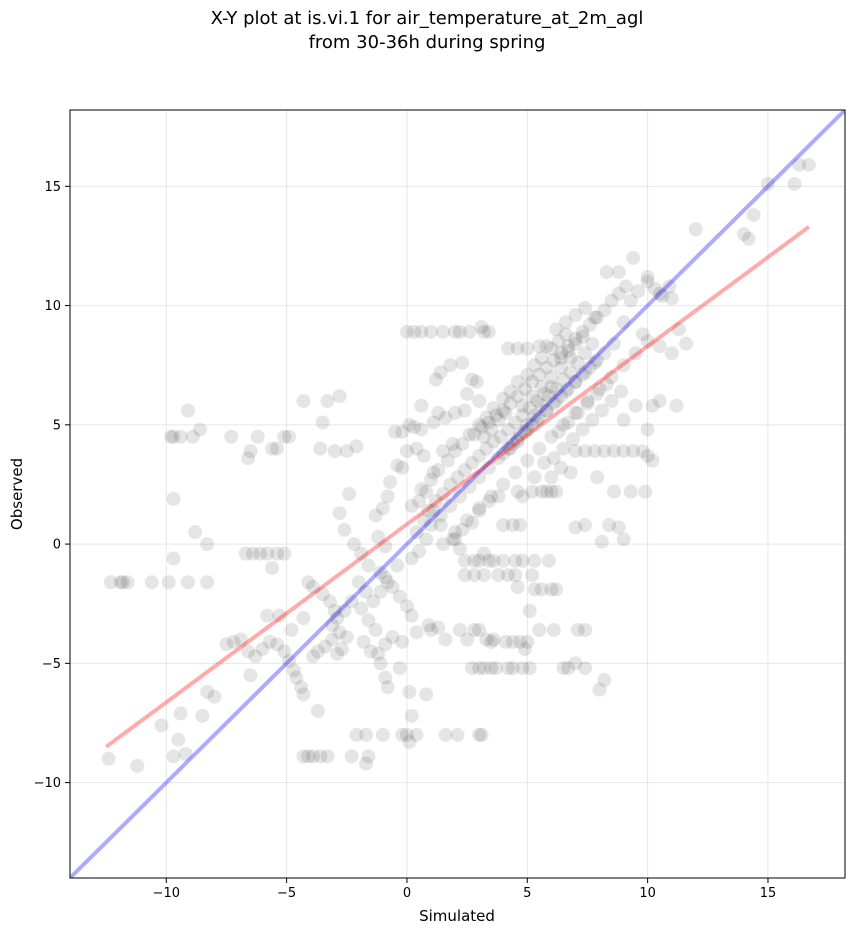 The image size is (854, 934). I want to click on y-tick-label: 15, so click(52, 187).